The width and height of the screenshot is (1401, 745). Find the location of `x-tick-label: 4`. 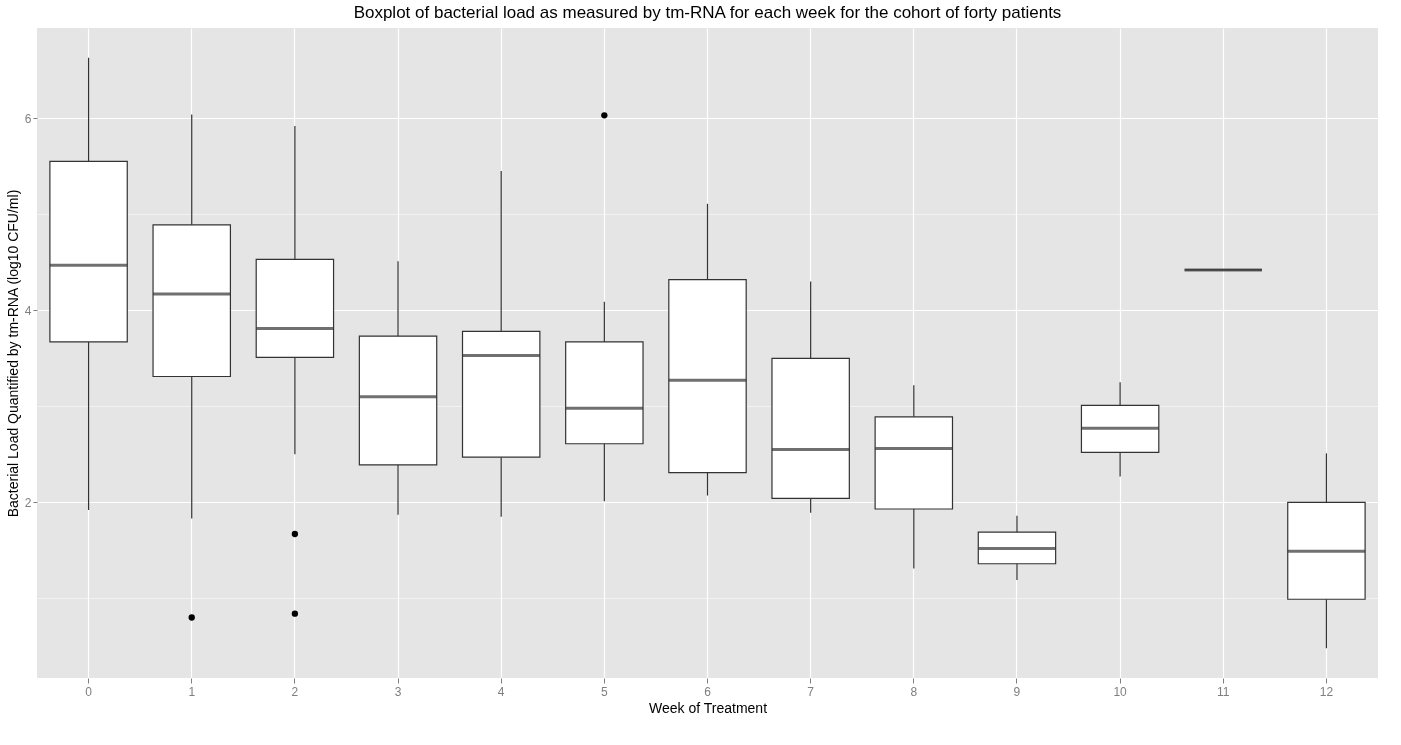

x-tick-label: 4 is located at coordinates (501, 691).